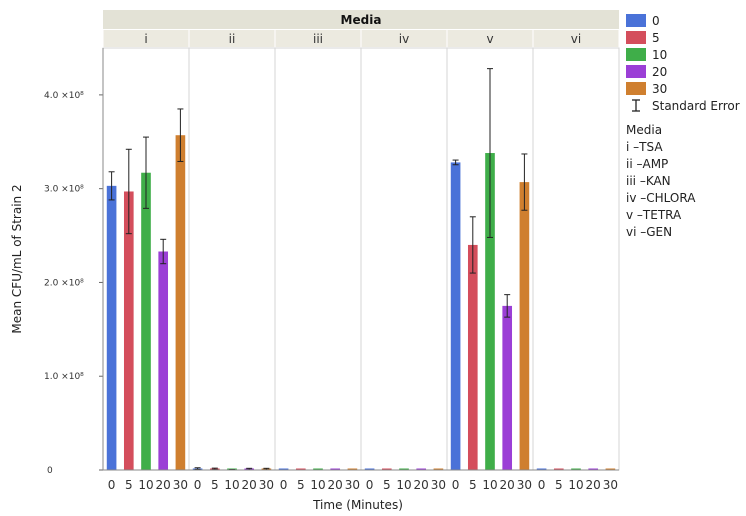  Describe the element at coordinates (438, 485) in the screenshot. I see `x-tick-iv-30: 30` at that location.